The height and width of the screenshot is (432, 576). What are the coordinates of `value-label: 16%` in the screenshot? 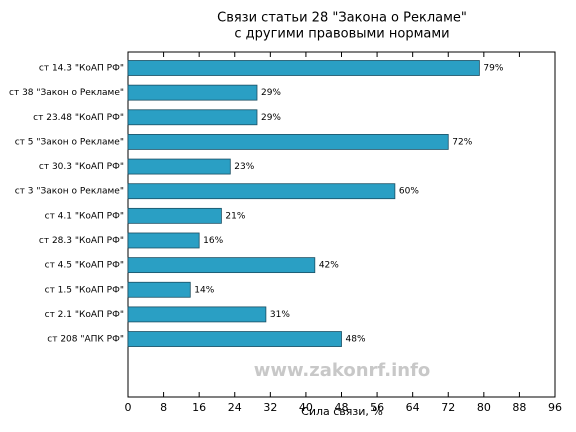 It's located at (213, 241).